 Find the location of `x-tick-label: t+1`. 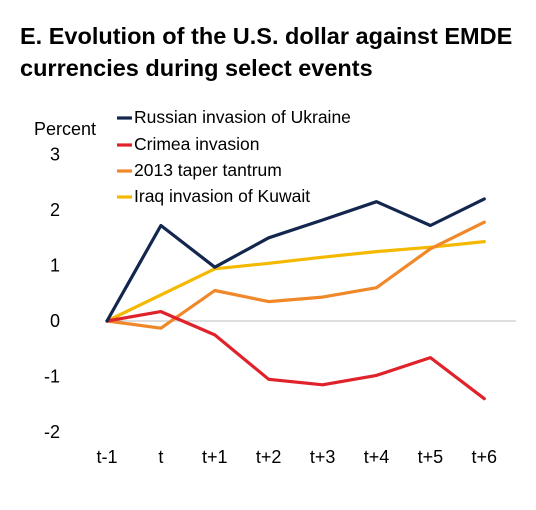

x-tick-label: t+1 is located at coordinates (215, 457).